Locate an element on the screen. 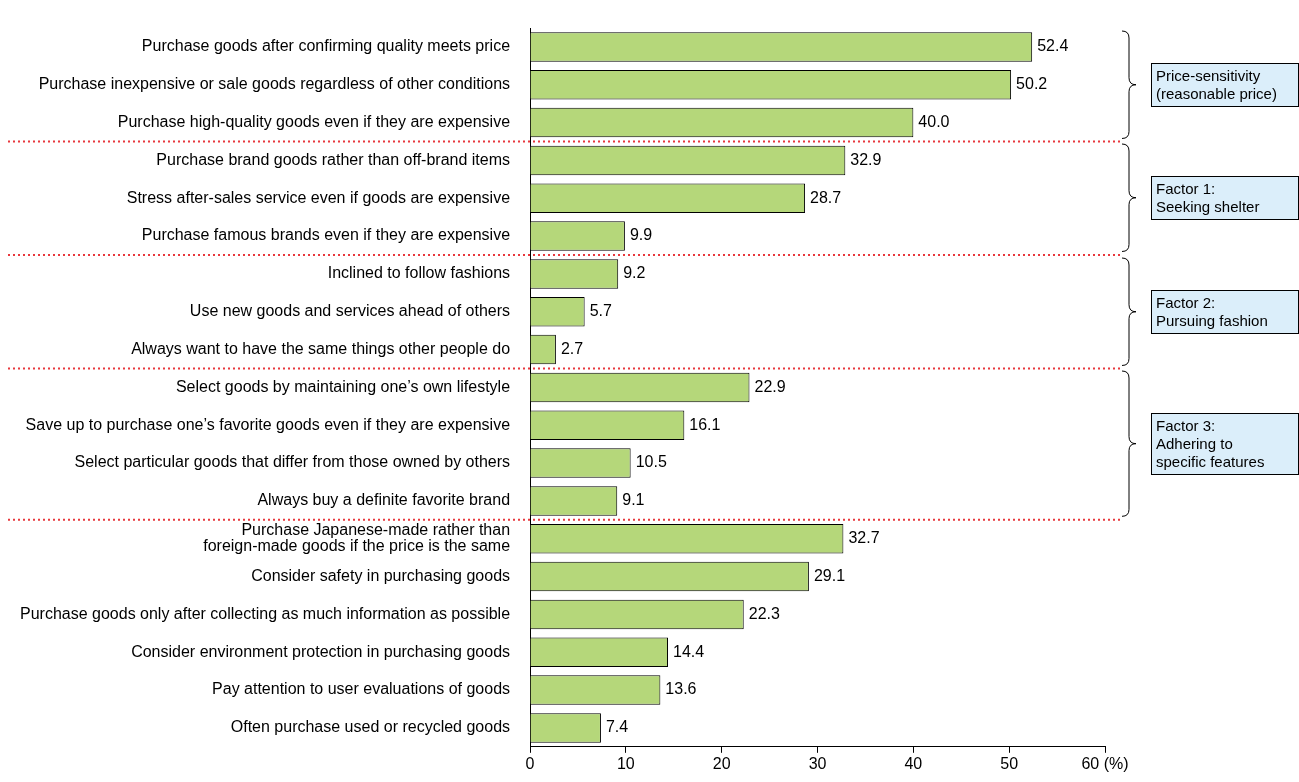 The image size is (1299, 782). text: Factor 1: Seeking shelter is located at coordinates (1225, 198).